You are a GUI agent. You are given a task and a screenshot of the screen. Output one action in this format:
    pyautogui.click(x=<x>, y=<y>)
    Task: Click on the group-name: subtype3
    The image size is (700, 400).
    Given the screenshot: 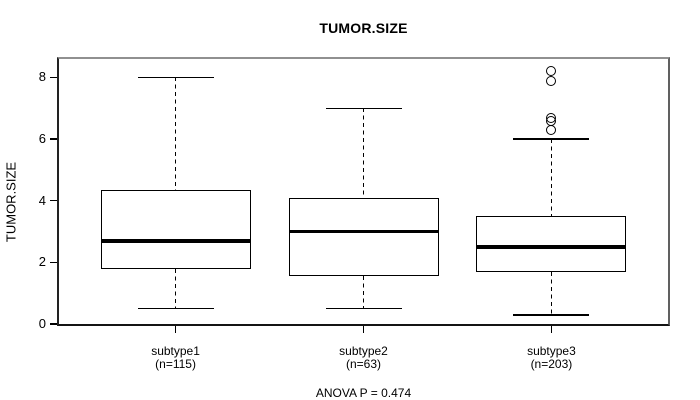 What is the action you would take?
    pyautogui.click(x=551, y=351)
    